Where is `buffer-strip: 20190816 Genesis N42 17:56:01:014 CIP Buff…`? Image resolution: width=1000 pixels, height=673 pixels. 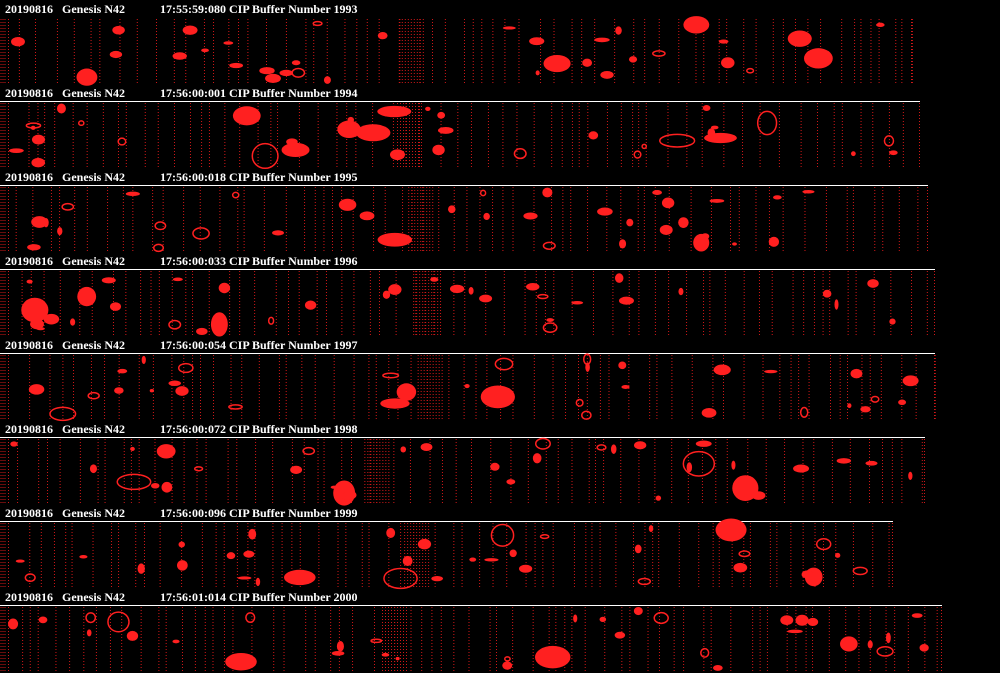 buffer-strip: 20190816 Genesis N42 17:56:01:014 CIP Buff… is located at coordinates (471, 630).